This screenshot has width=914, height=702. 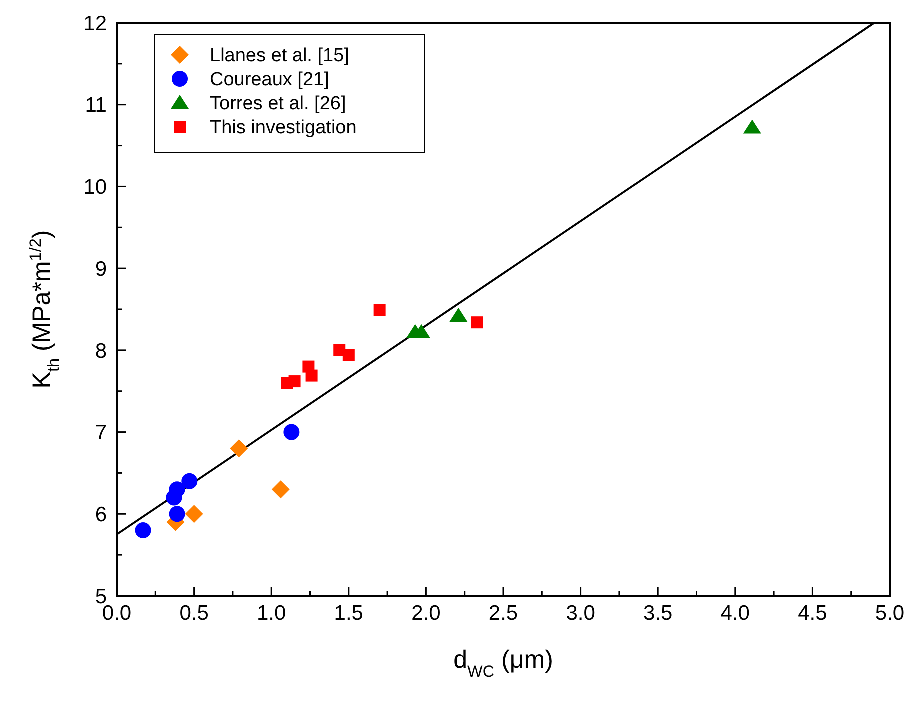 I want to click on legend-label: Torres et al. [26], so click(x=278, y=104).